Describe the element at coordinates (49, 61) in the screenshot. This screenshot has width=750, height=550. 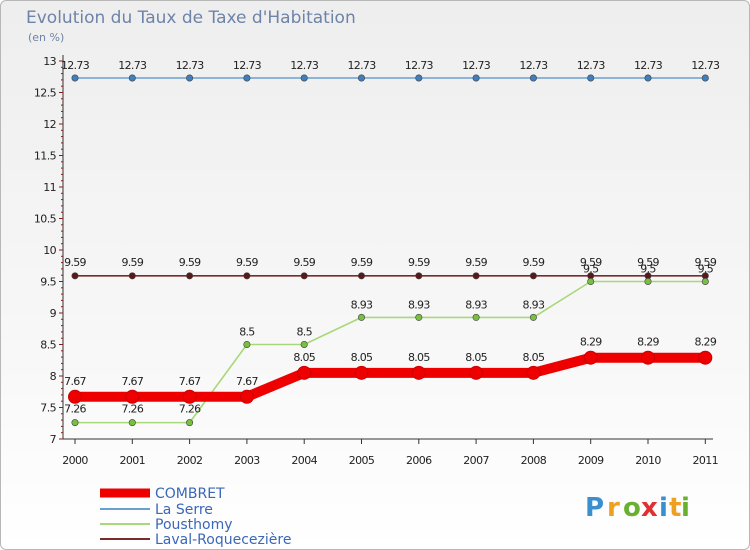
I see `y-tick-label: 13` at that location.